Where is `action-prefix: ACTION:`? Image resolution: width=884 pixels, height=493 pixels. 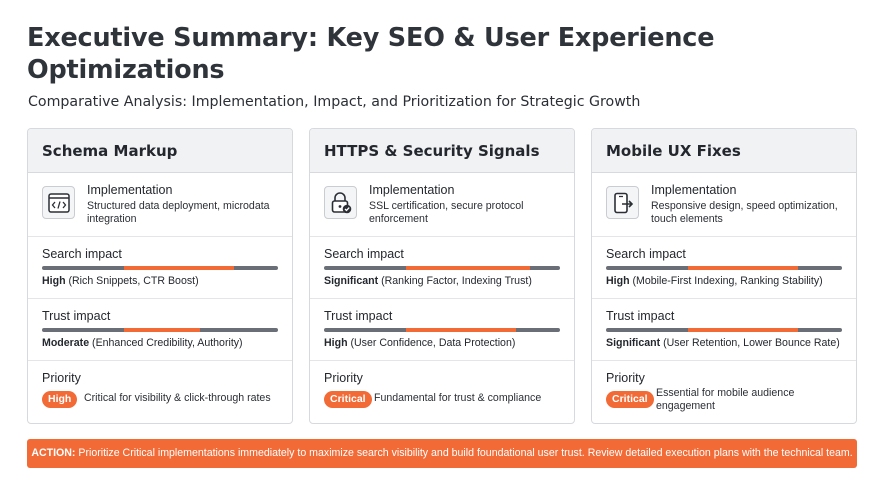
action-prefix: ACTION: is located at coordinates (53, 453).